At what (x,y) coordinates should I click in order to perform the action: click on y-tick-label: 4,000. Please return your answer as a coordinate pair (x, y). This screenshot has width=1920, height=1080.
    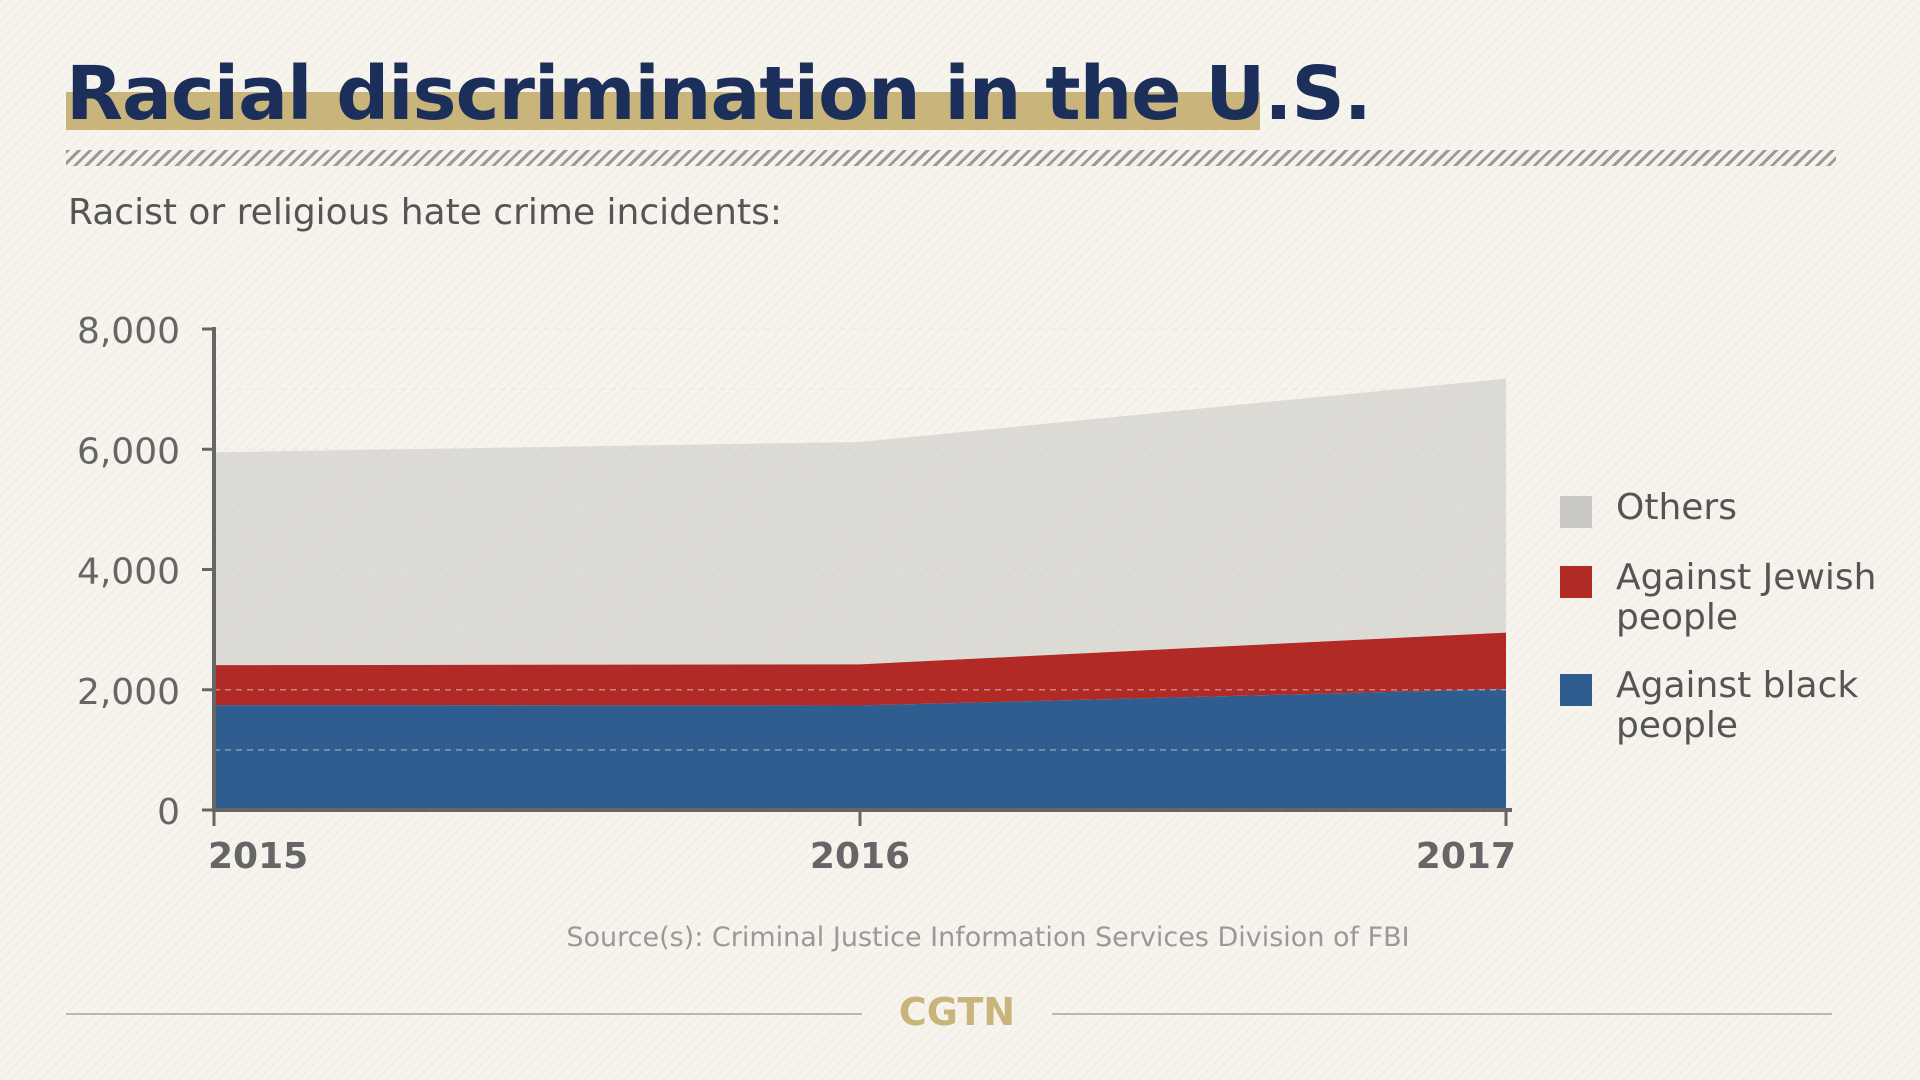
    Looking at the image, I should click on (128, 572).